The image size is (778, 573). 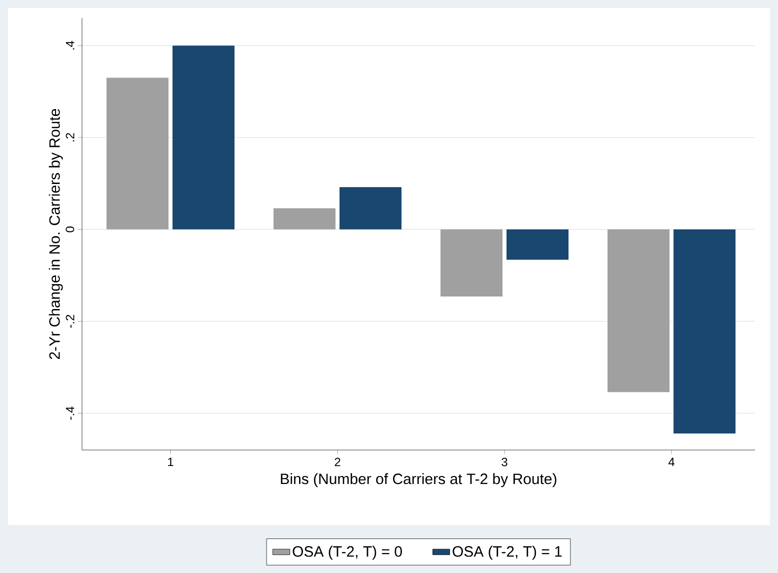 What do you see at coordinates (418, 480) in the screenshot?
I see `x-axis-title: Bins (Number of Carriers at T-2 by Route)` at bounding box center [418, 480].